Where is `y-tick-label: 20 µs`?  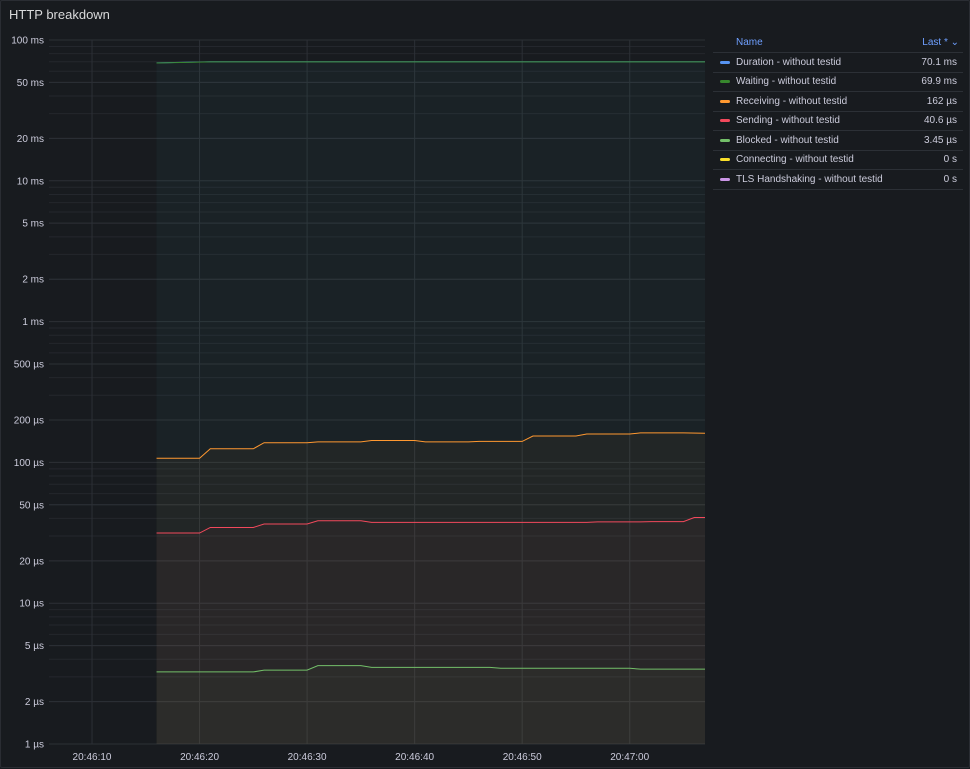
y-tick-label: 20 µs is located at coordinates (31, 561).